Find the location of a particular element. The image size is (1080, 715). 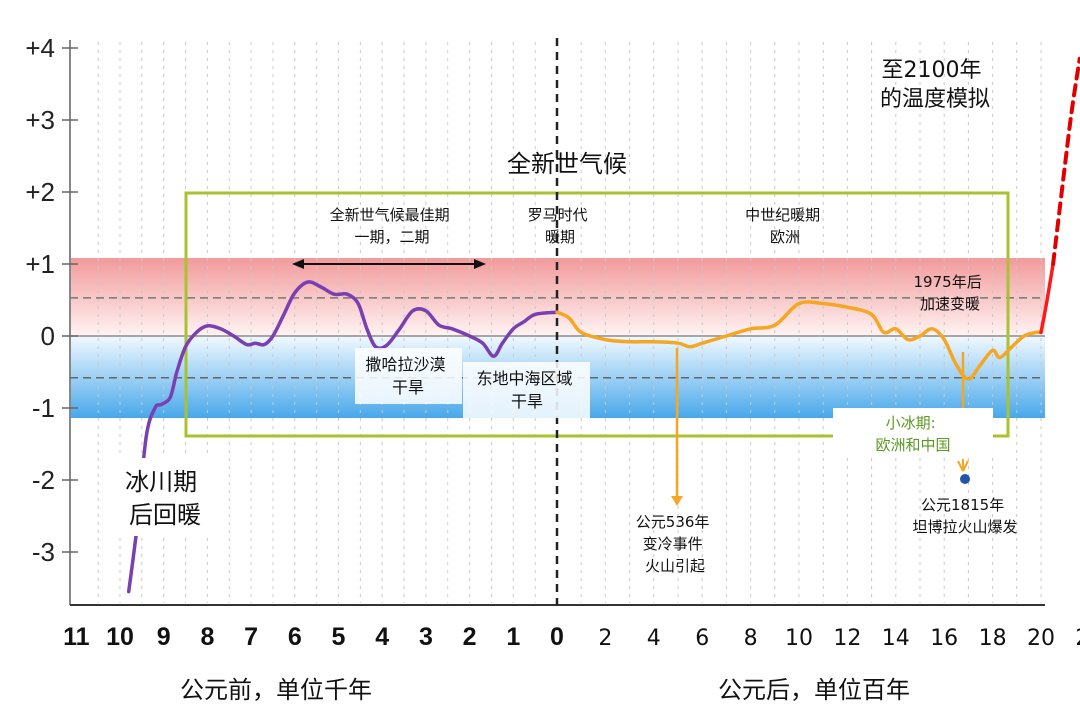

x-tick-labels: 11109876543210246810121416182022 is located at coordinates (571, 637).